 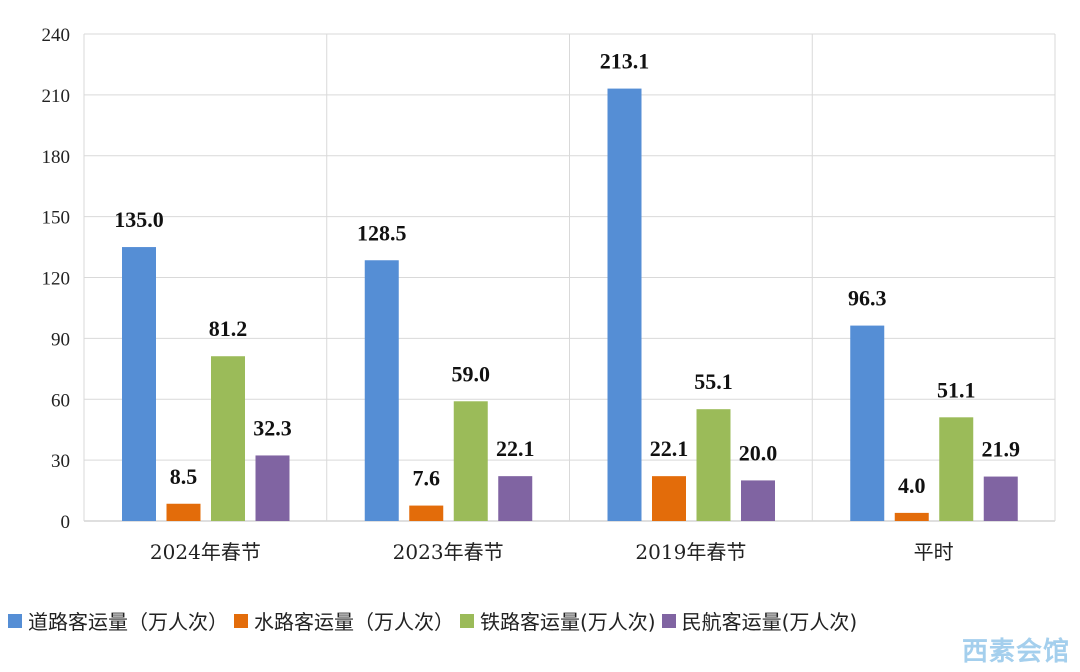 I want to click on data-label: 135.0, so click(x=139, y=219).